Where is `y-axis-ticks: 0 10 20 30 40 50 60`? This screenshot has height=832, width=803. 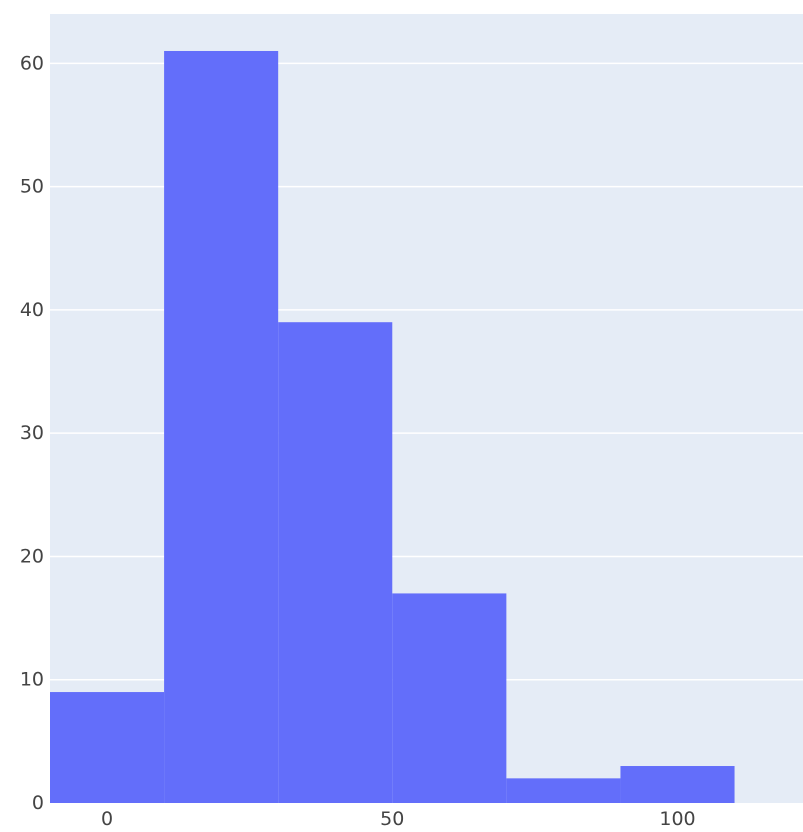
y-axis-ticks: 0 10 20 30 40 50 60 is located at coordinates (32, 433).